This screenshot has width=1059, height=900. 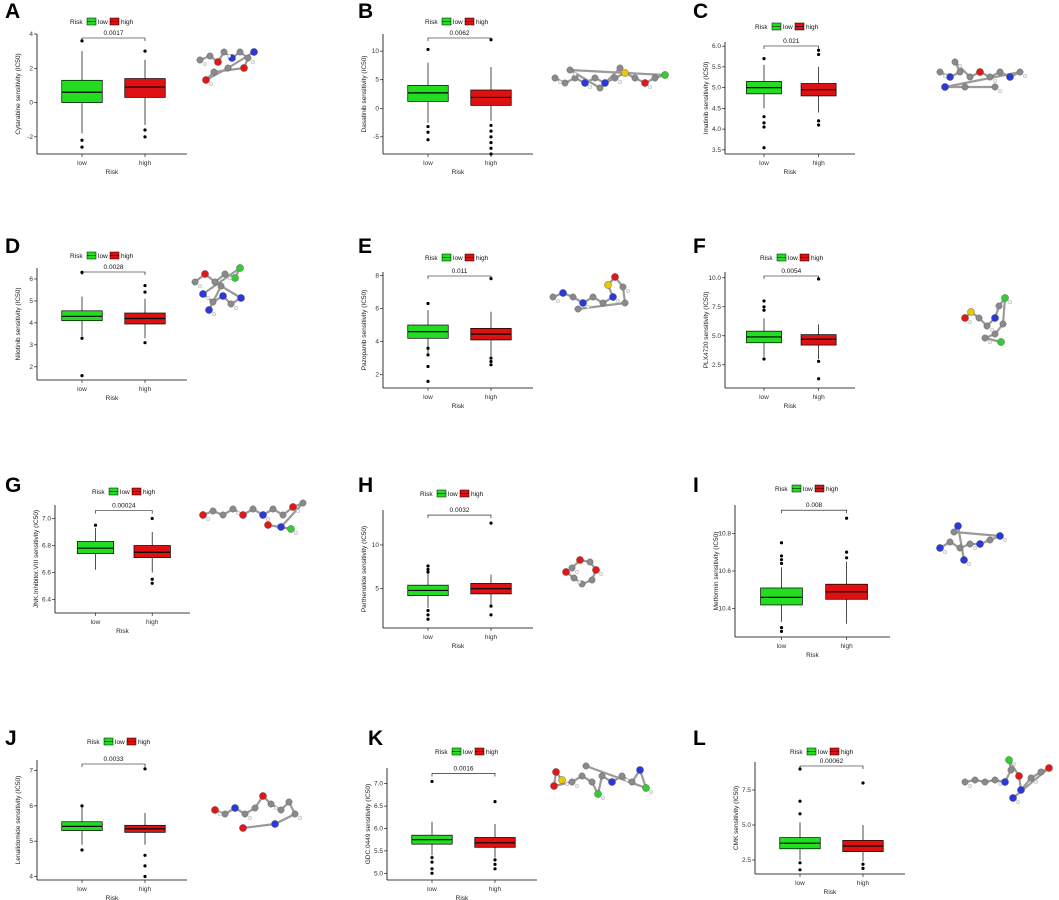 I want to click on p-value-label: 0.0054, so click(x=791, y=271).